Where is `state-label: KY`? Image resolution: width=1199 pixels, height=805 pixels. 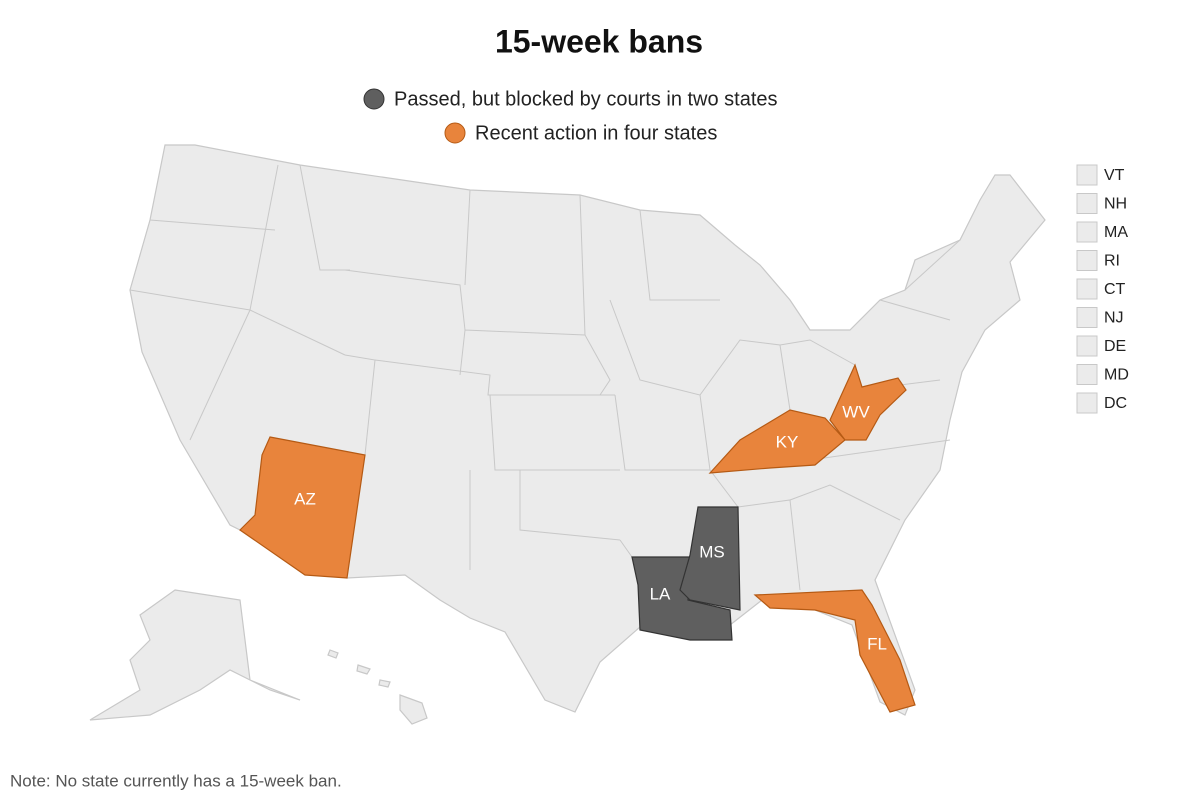 state-label: KY is located at coordinates (787, 441).